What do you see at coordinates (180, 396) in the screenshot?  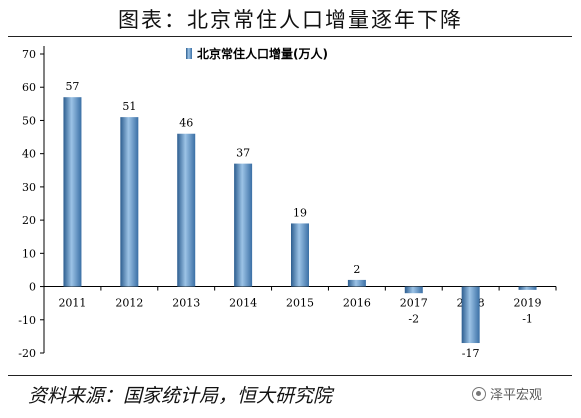 I see `source-note: 资料来源：国家统计局，恒大研究院` at bounding box center [180, 396].